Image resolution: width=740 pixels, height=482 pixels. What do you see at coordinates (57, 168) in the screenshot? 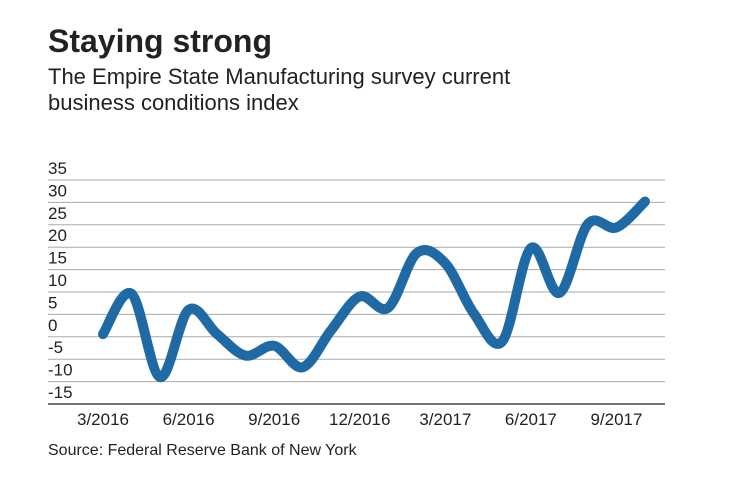
I see `y-tick-label: 35` at bounding box center [57, 168].